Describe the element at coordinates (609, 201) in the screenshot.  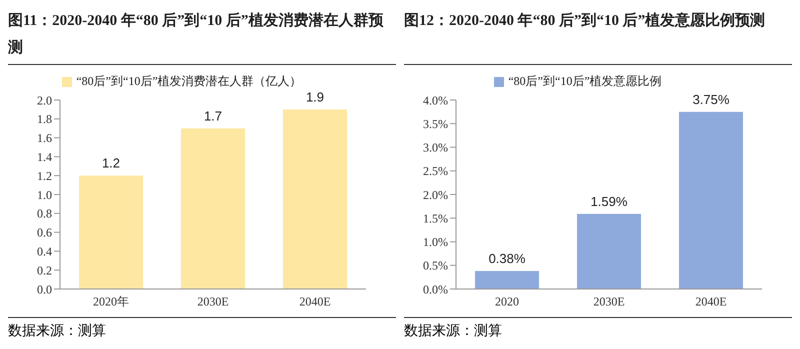
I see `data-label: 1.59%` at that location.